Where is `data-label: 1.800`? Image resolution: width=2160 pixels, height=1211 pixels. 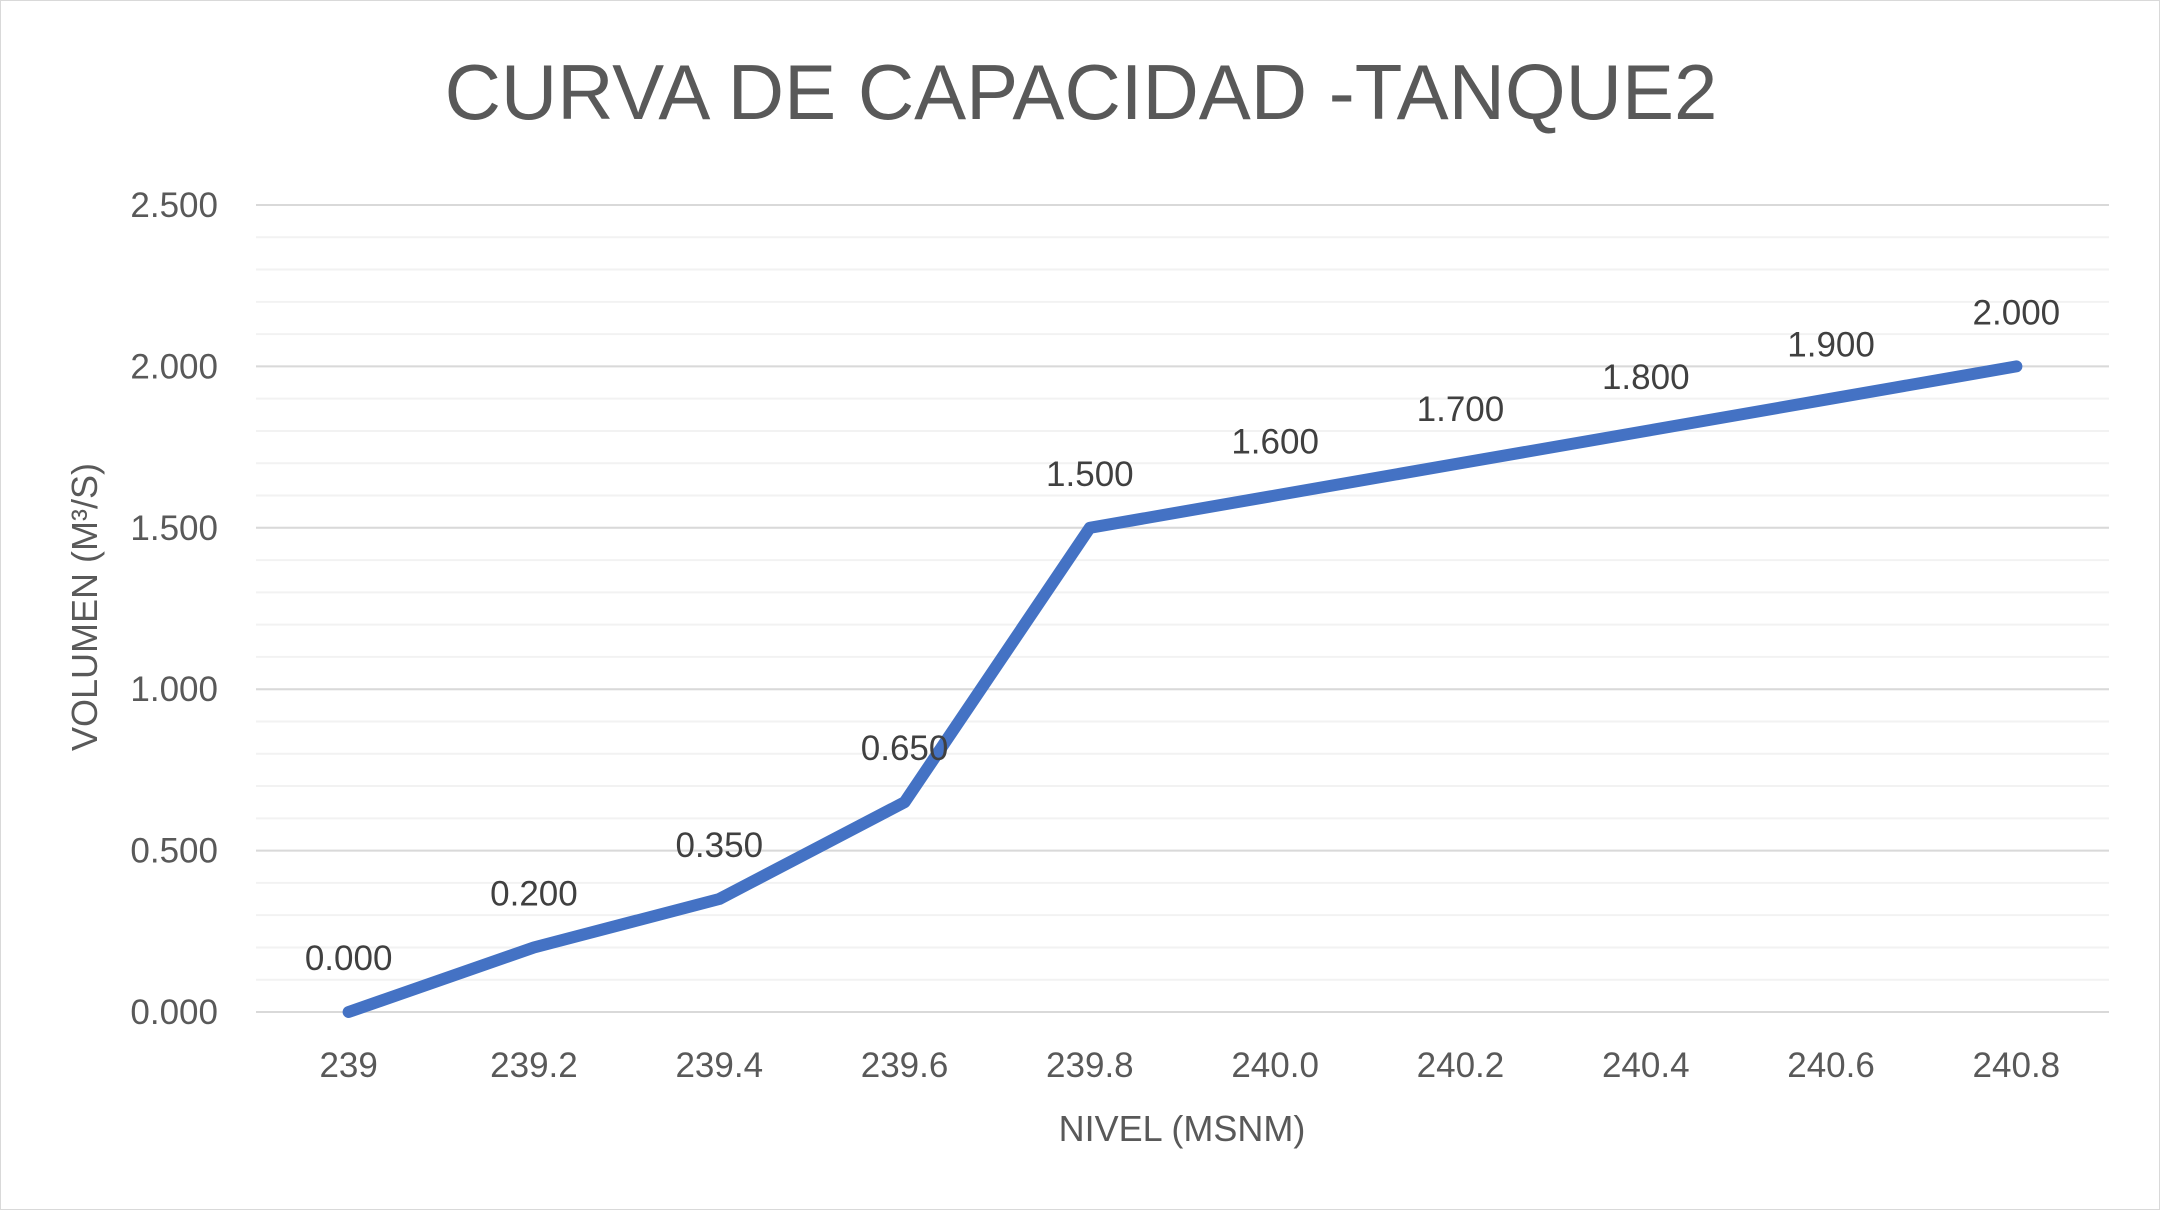 data-label: 1.800 is located at coordinates (1646, 377).